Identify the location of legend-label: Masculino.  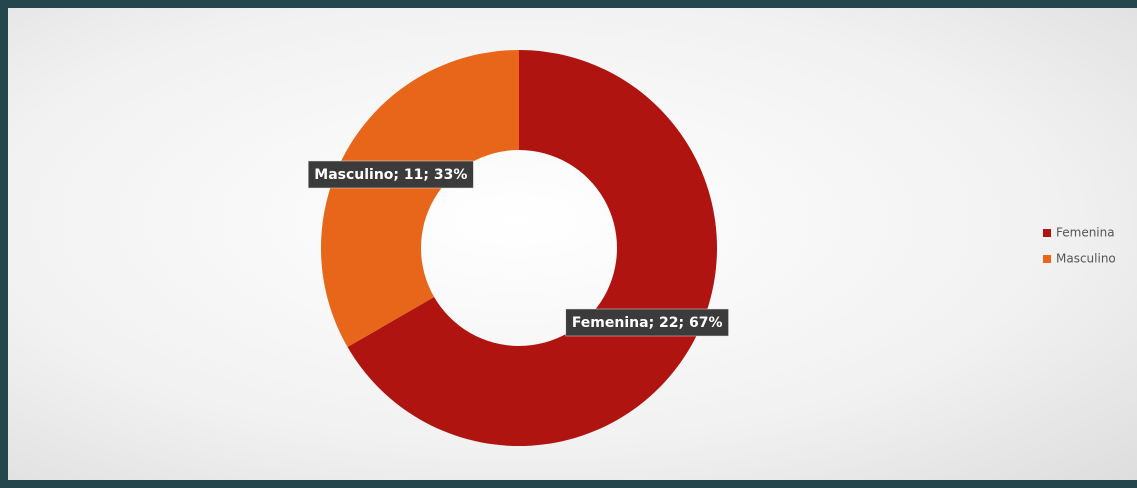
(1086, 259).